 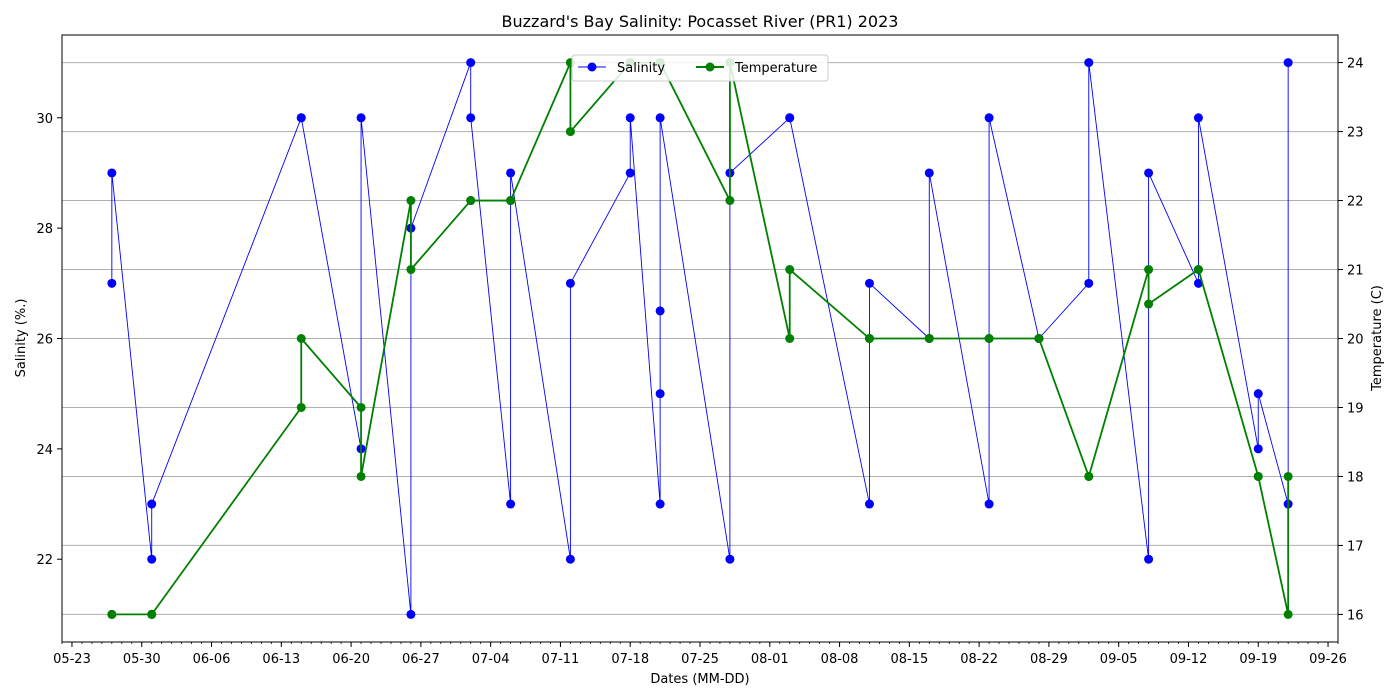 What do you see at coordinates (1355, 615) in the screenshot?
I see `y-right-tick-label: 16` at bounding box center [1355, 615].